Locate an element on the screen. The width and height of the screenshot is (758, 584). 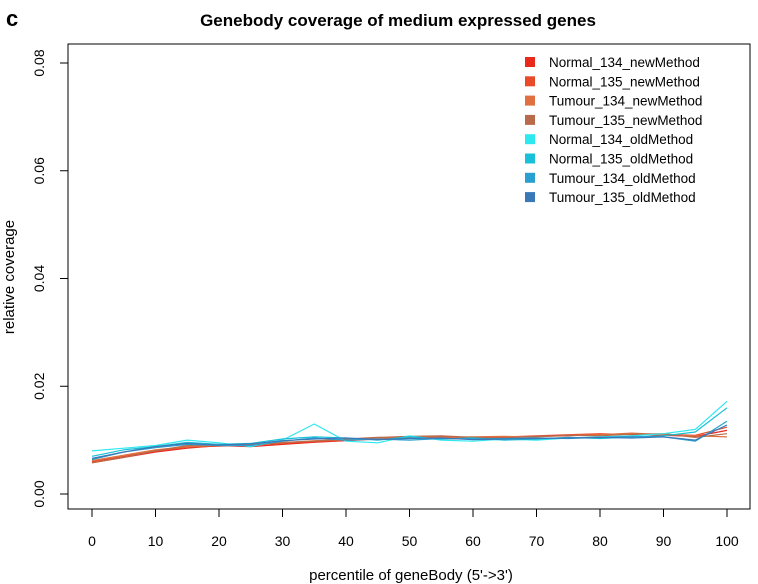
x-axis: 0 10 20 30 40 50 60 70 80 90 100 is located at coordinates (413, 529).